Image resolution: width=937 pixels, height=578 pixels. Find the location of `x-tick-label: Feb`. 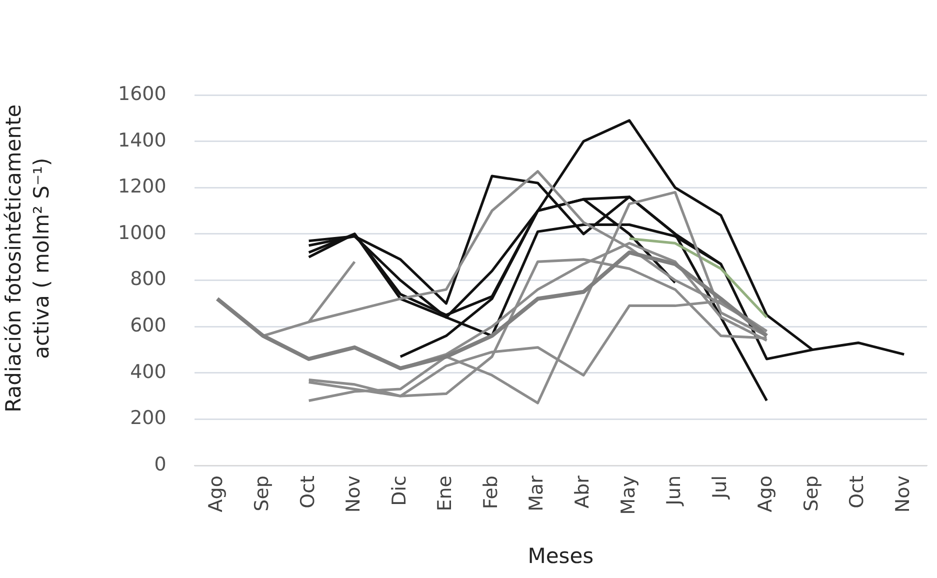

x-tick-label: Feb is located at coordinates (491, 493).